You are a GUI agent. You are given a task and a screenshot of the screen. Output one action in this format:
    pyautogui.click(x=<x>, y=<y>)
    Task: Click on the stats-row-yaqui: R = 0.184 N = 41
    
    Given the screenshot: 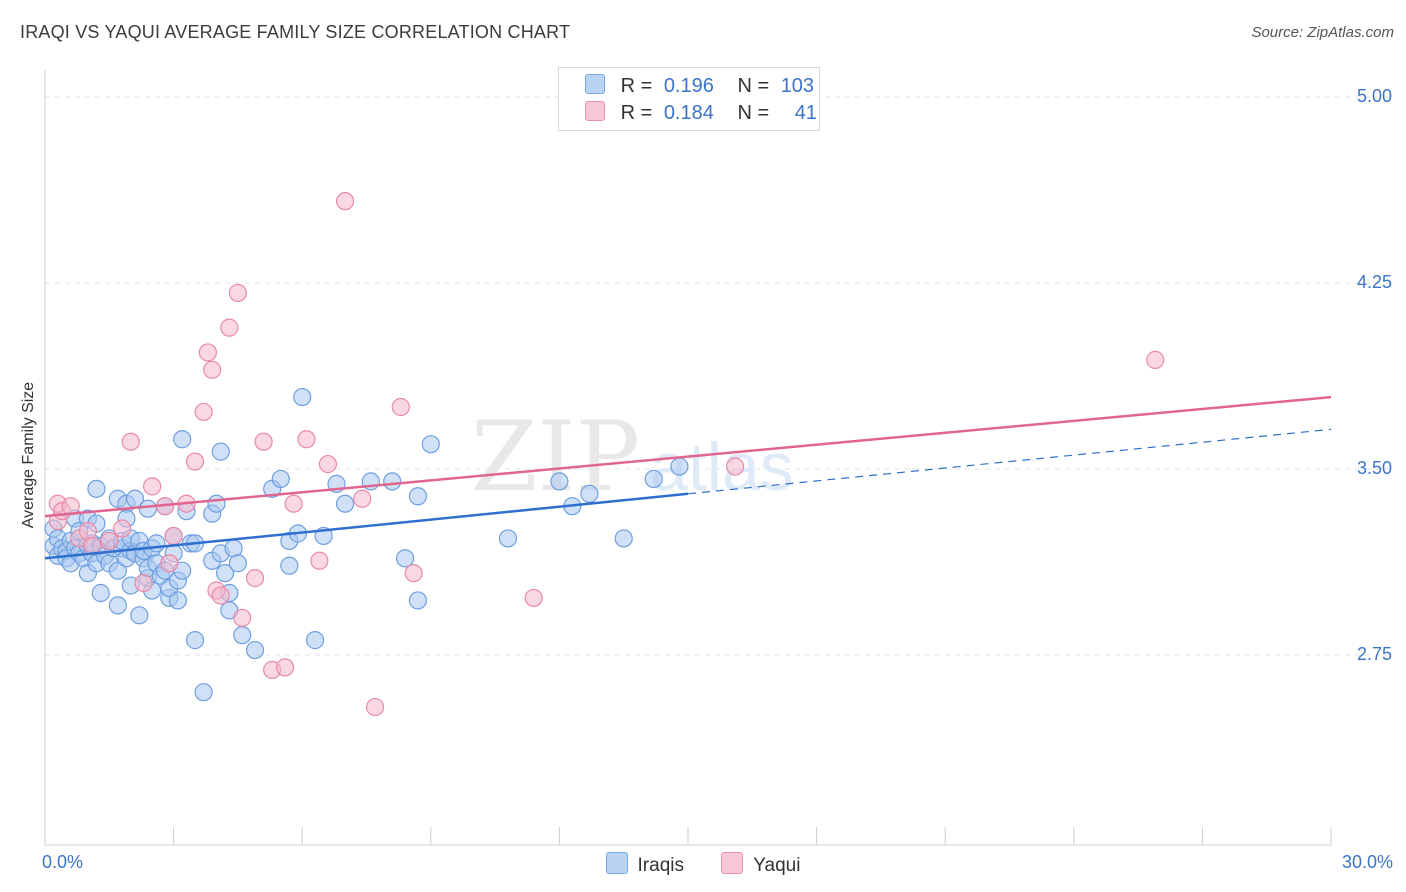 What is the action you would take?
    pyautogui.click(x=701, y=114)
    